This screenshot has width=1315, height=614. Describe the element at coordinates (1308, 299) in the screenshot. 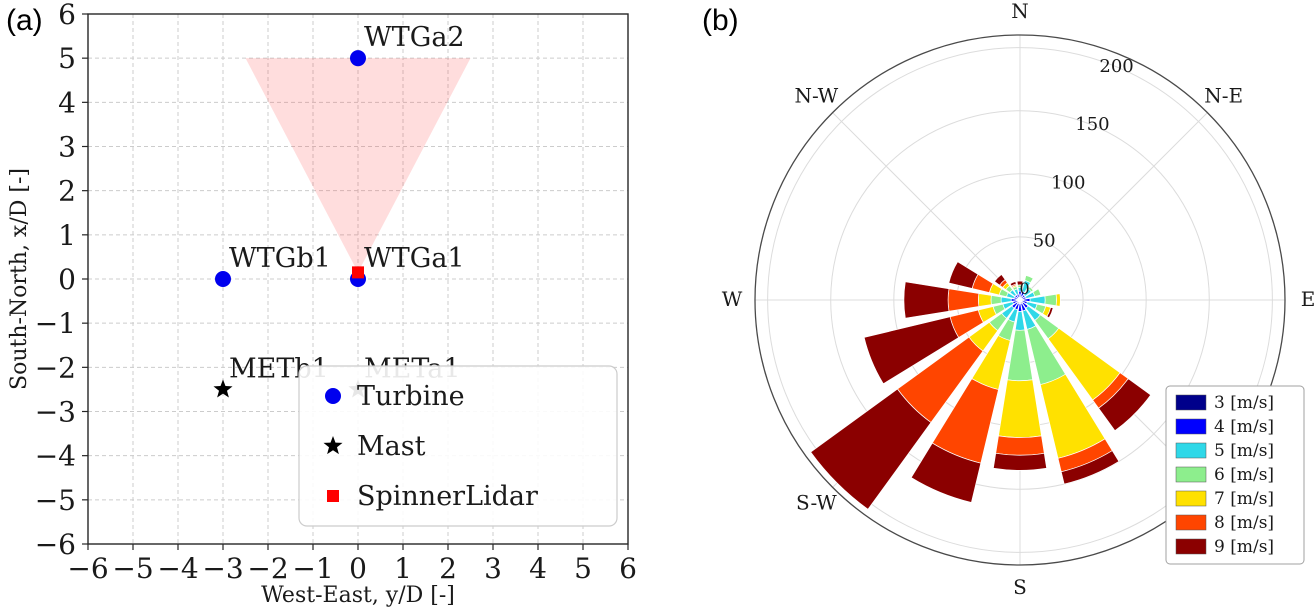

I see `direction-label-e: E` at that location.